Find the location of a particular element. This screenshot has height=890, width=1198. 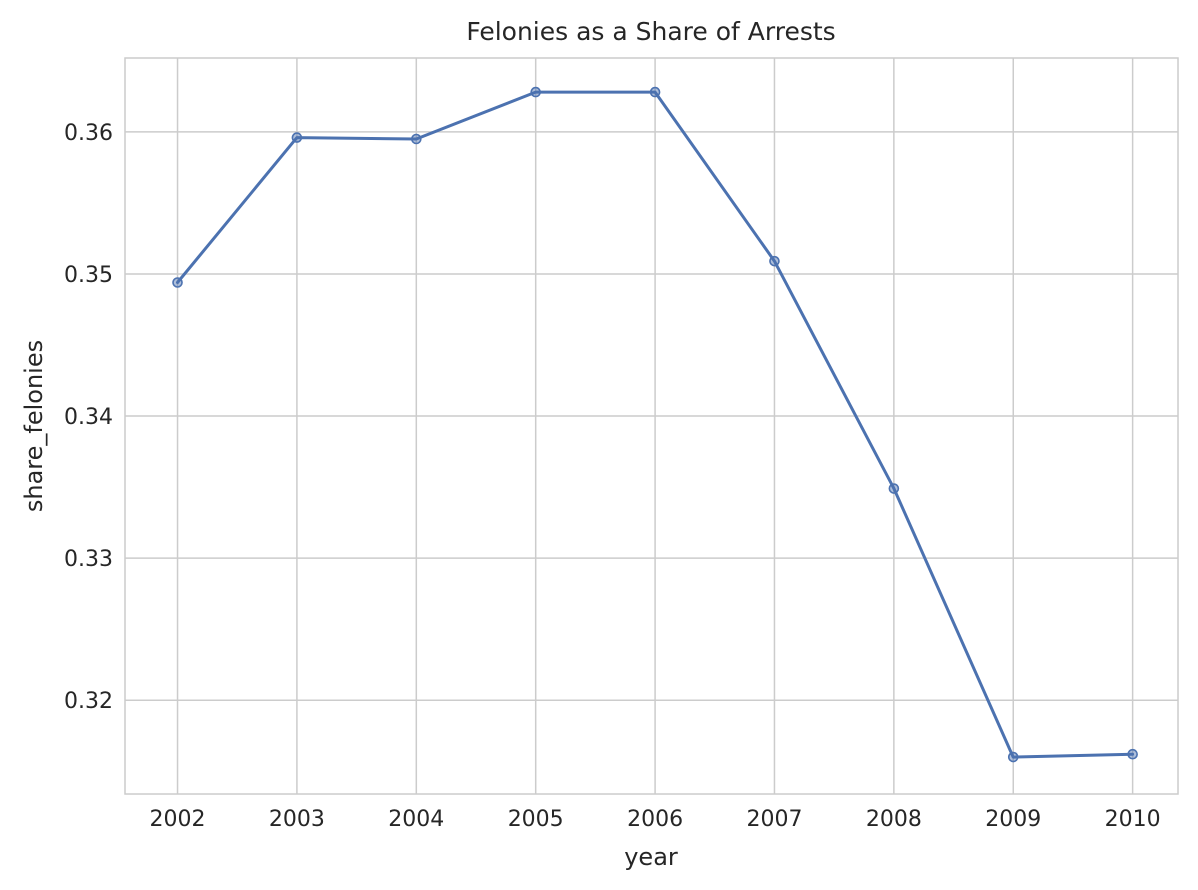

x-tick-label: 2008 is located at coordinates (894, 819).